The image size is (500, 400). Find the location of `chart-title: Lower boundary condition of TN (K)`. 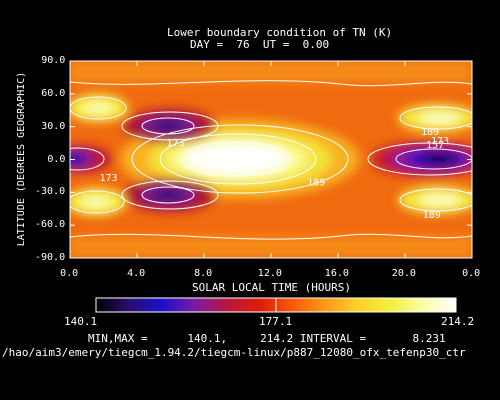

chart-title: Lower boundary condition of TN (K) is located at coordinates (280, 32).